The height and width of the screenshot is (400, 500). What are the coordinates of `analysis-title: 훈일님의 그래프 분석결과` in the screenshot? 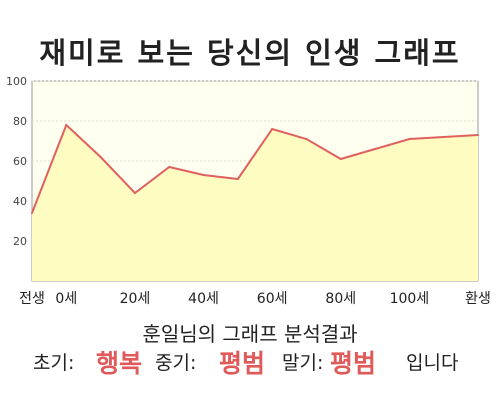 It's located at (250, 334).